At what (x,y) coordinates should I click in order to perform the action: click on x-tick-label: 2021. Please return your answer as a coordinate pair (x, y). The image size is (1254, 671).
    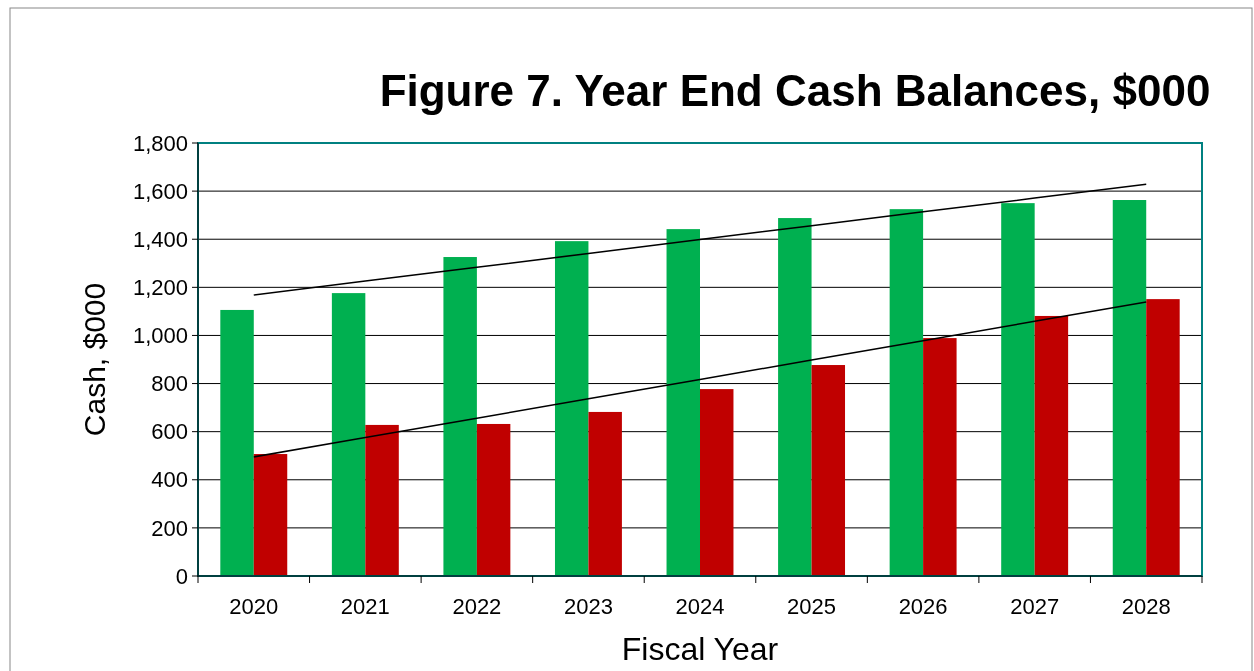
    Looking at the image, I should click on (365, 606).